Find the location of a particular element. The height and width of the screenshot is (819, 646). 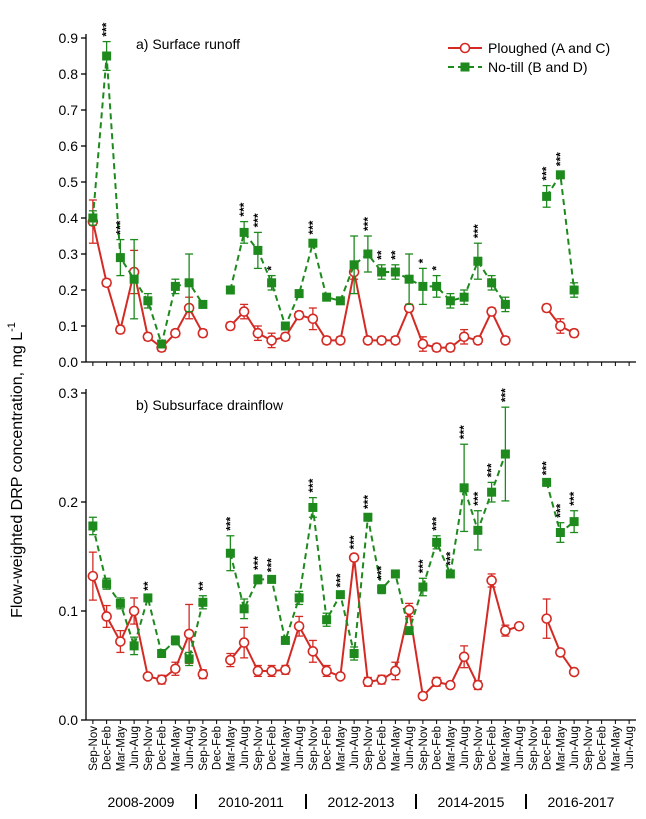

series-line is located at coordinates (333, 285).